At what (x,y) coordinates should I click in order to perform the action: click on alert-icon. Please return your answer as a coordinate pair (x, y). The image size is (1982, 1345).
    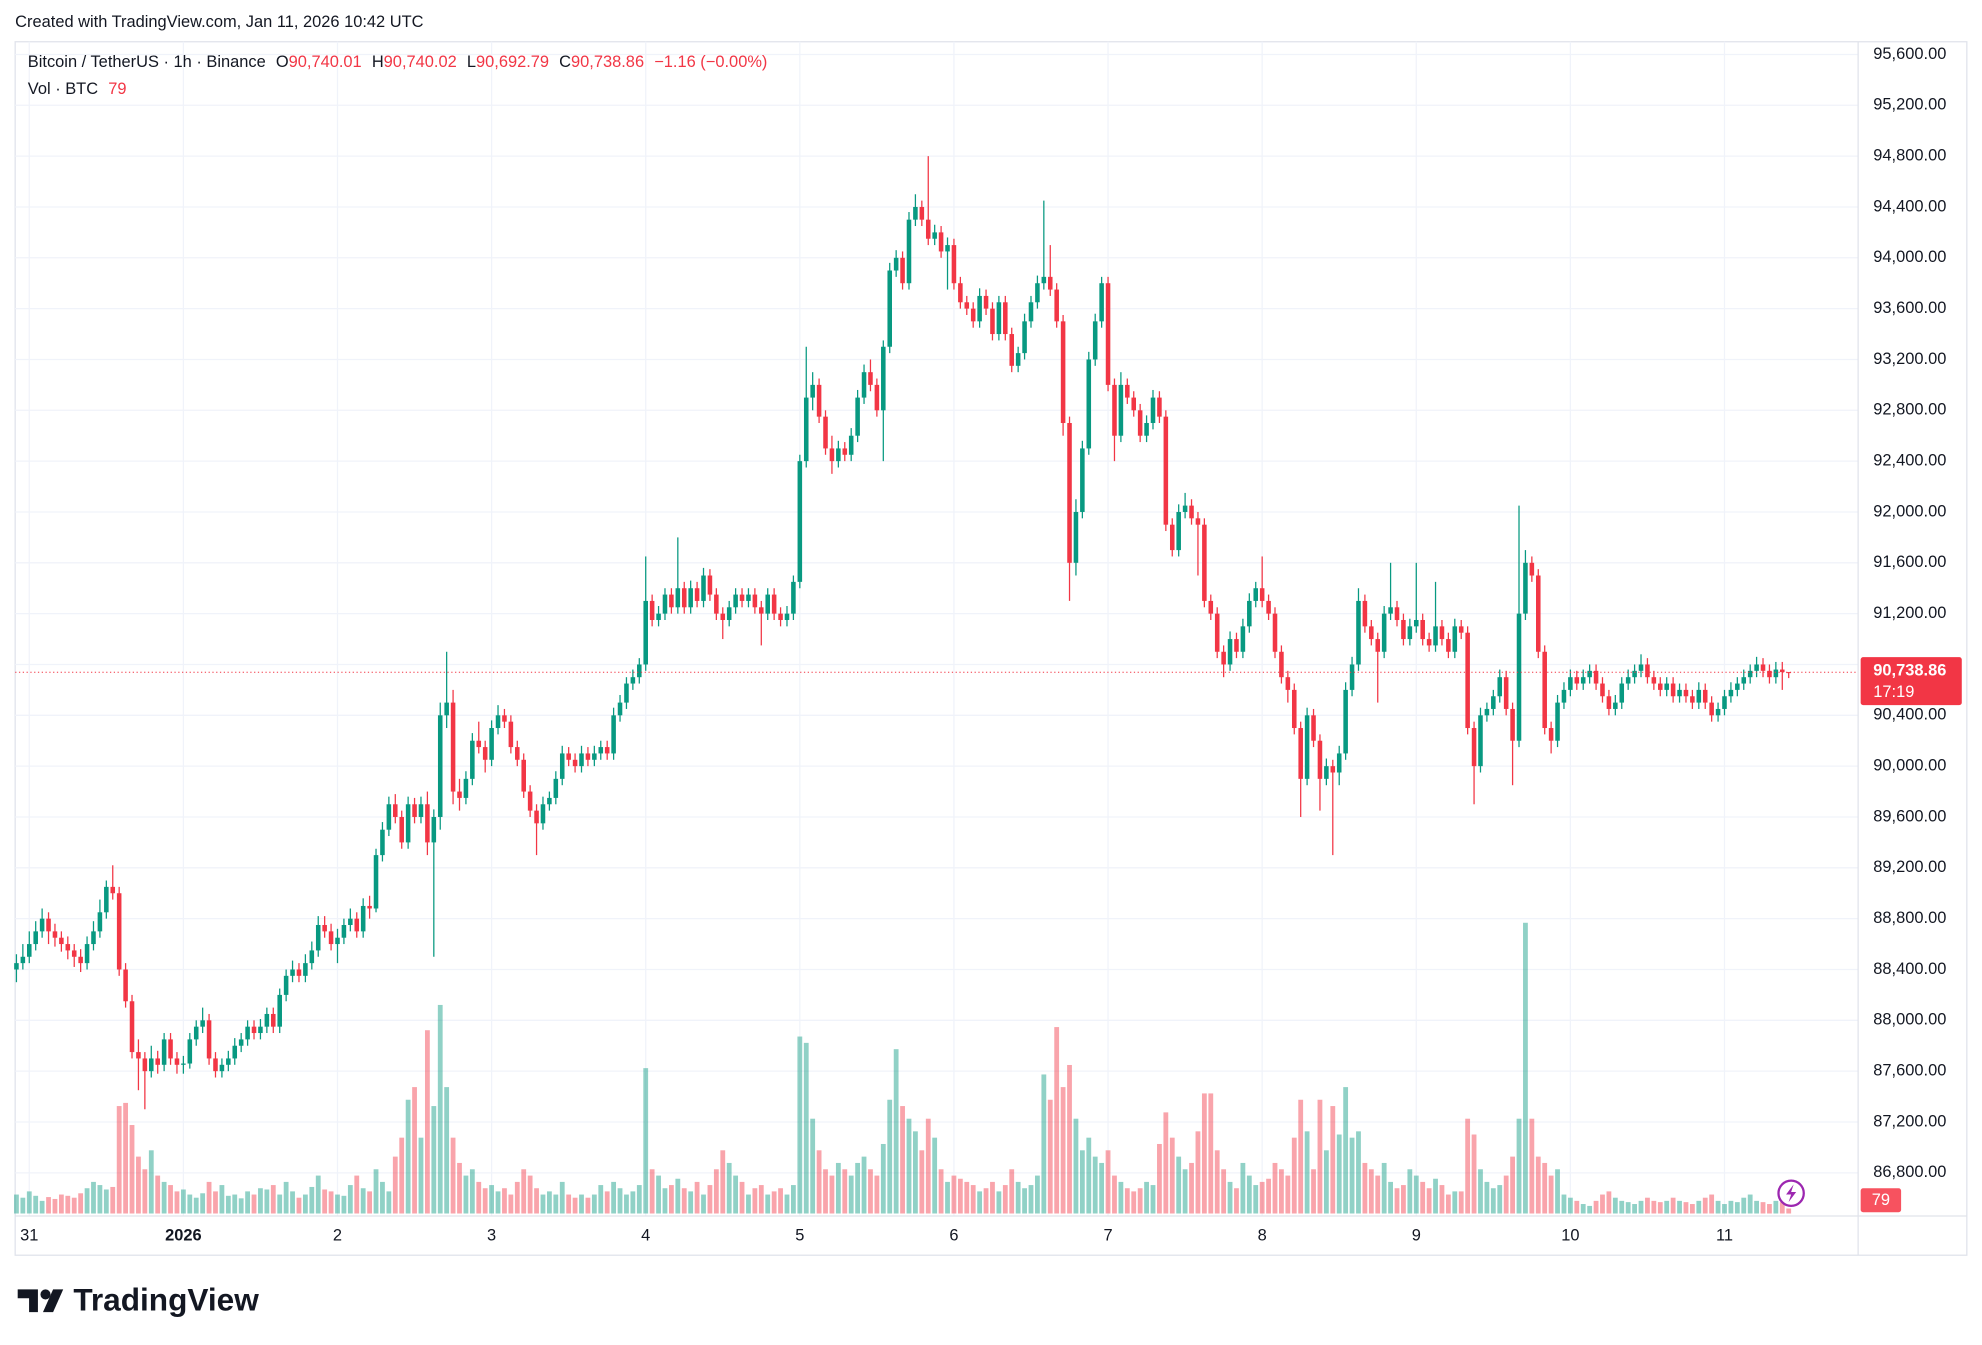
    Looking at the image, I should click on (1791, 1193).